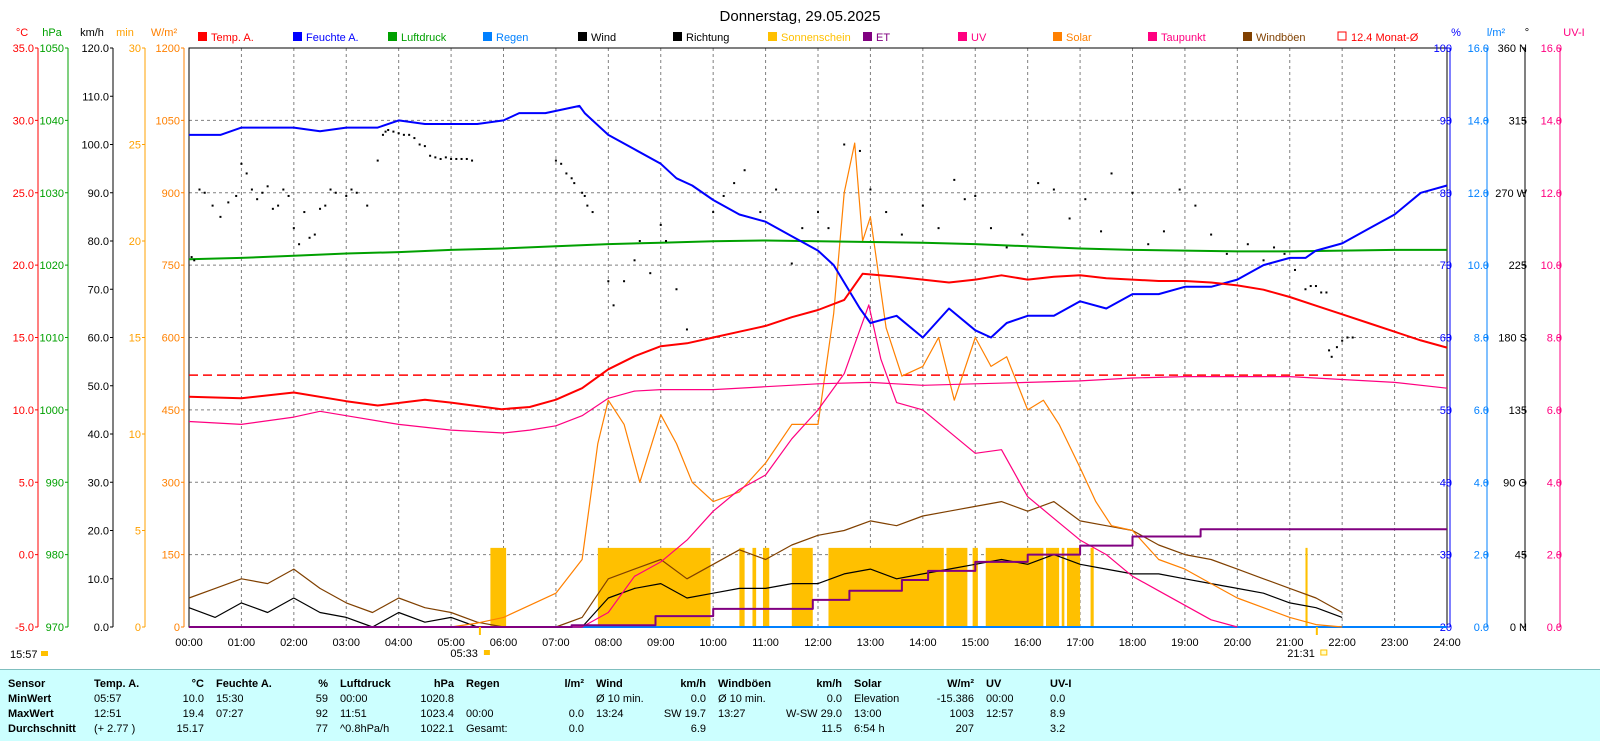  What do you see at coordinates (1281, 38) in the screenshot?
I see `legend-item-label: Windböen` at bounding box center [1281, 38].